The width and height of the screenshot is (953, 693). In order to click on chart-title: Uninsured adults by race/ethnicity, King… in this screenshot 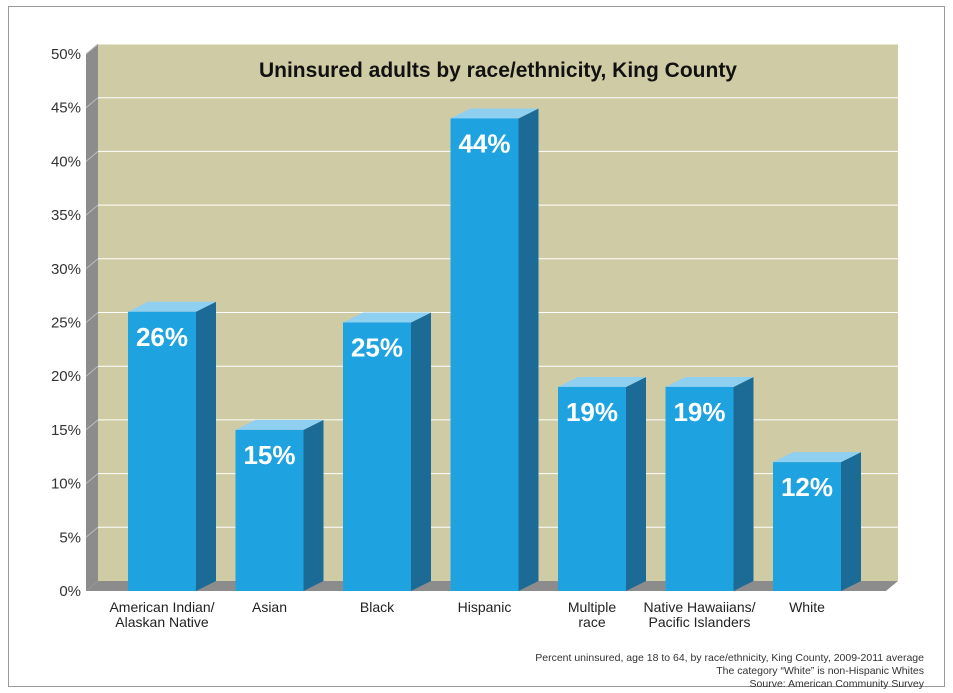, I will do `click(498, 70)`.